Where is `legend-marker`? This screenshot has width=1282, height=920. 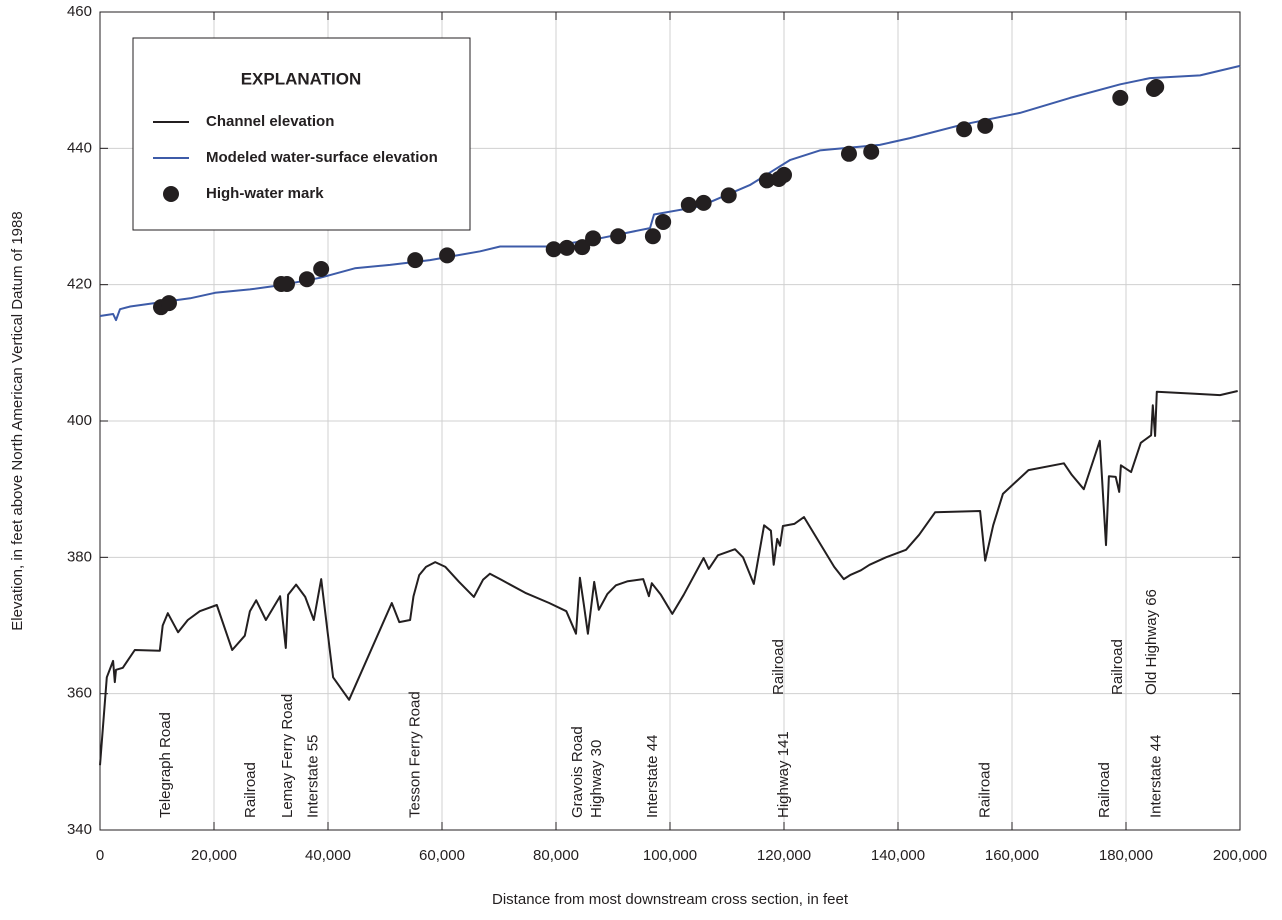
legend-marker is located at coordinates (171, 194).